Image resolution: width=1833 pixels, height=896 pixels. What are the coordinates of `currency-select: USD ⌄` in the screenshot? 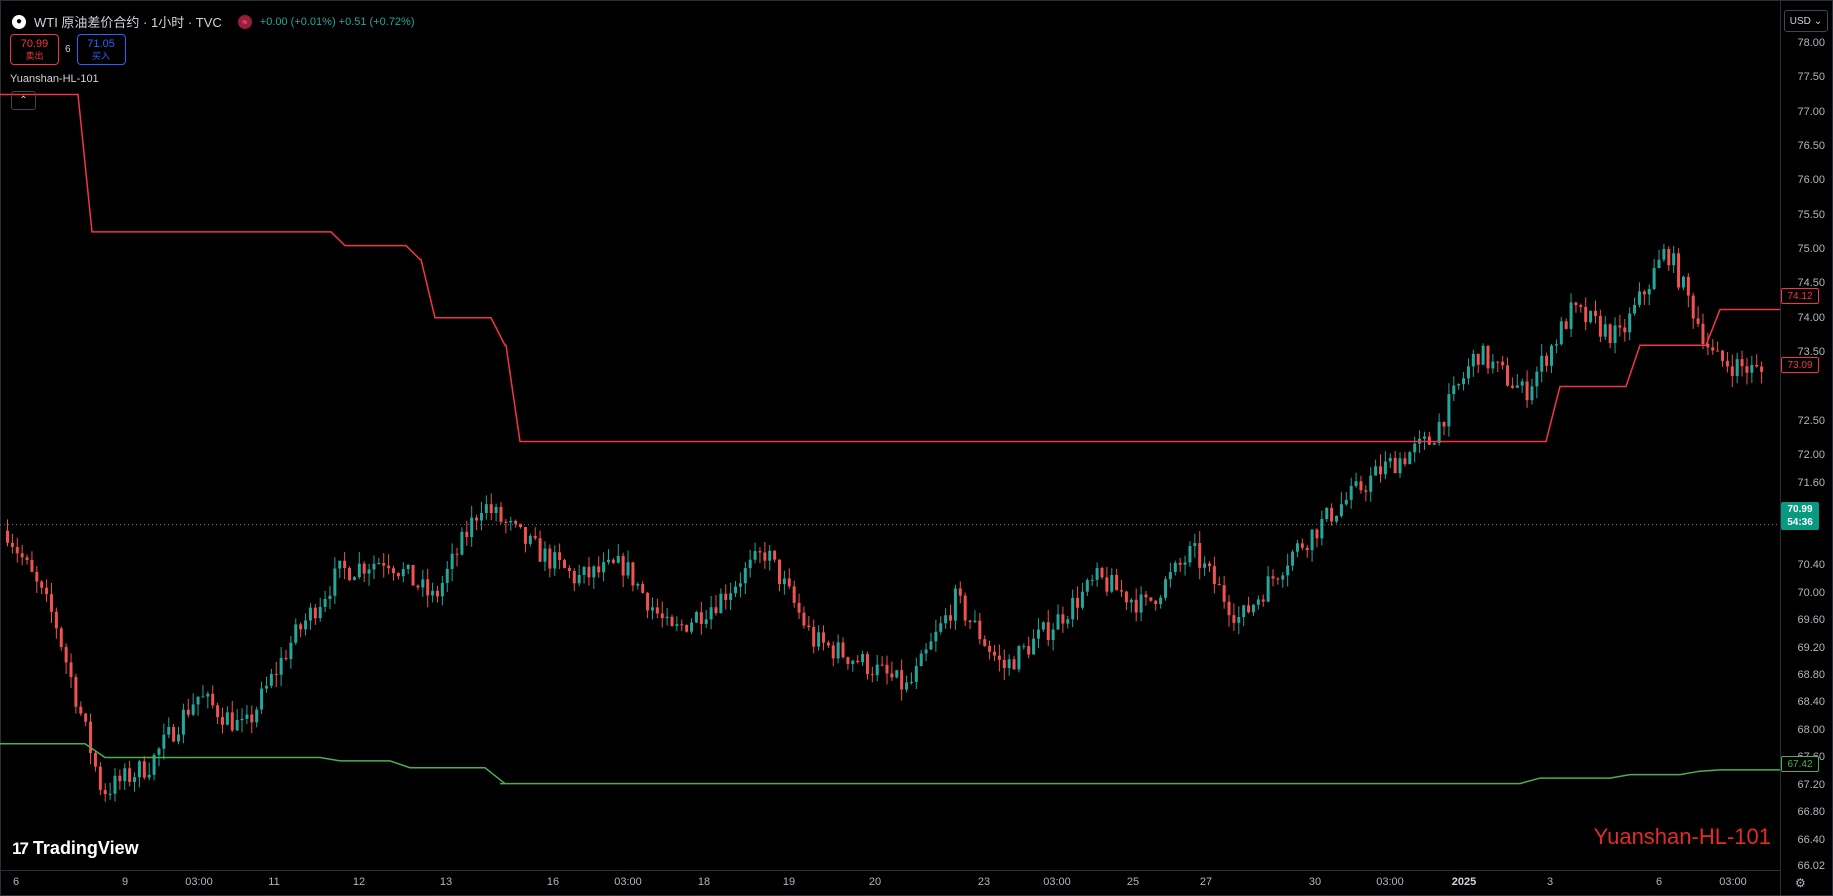 It's located at (1806, 21).